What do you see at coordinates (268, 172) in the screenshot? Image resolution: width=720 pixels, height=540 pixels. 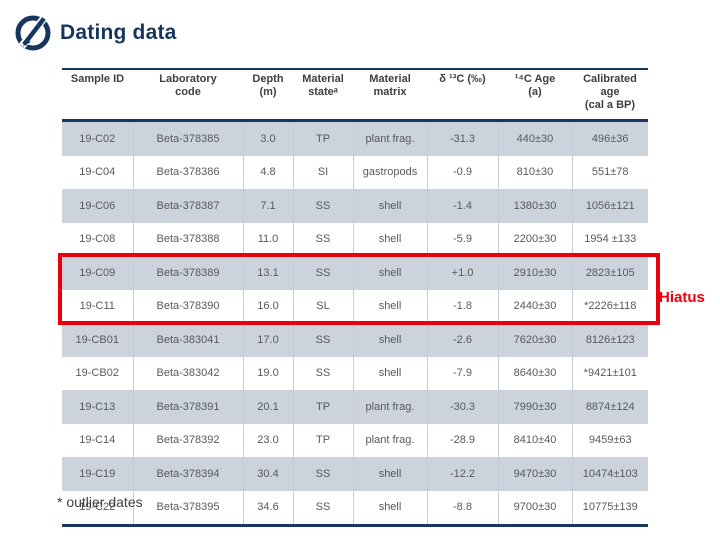 I see `table-cell: 4.8` at bounding box center [268, 172].